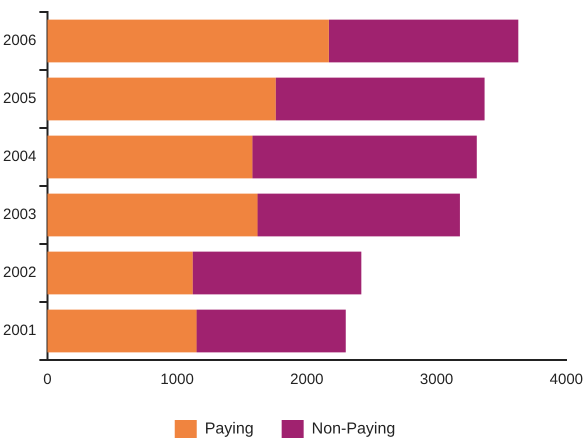  Describe the element at coordinates (229, 429) in the screenshot. I see `legend-label: Paying` at that location.